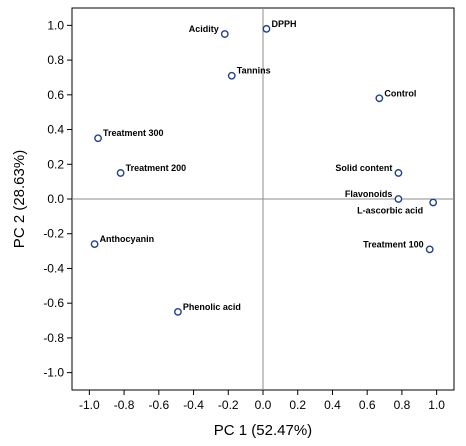 The image size is (466, 446). I want to click on y-tick-label: -0.6, so click(53, 303).